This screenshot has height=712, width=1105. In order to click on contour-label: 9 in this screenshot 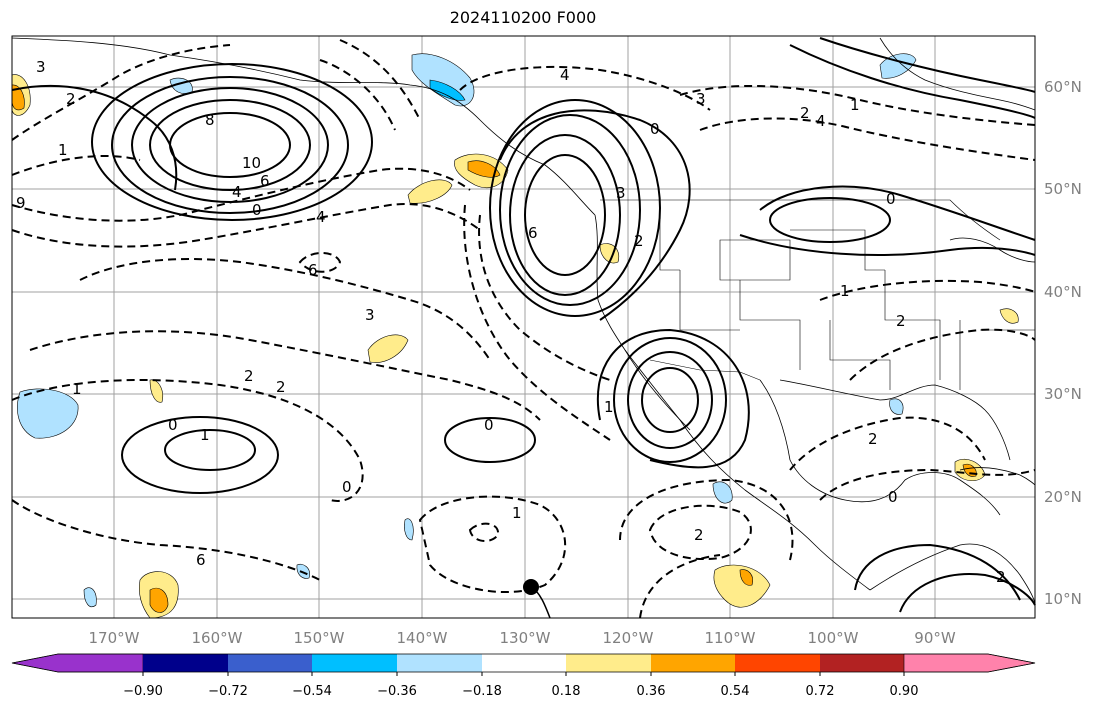, I will do `click(21, 203)`.